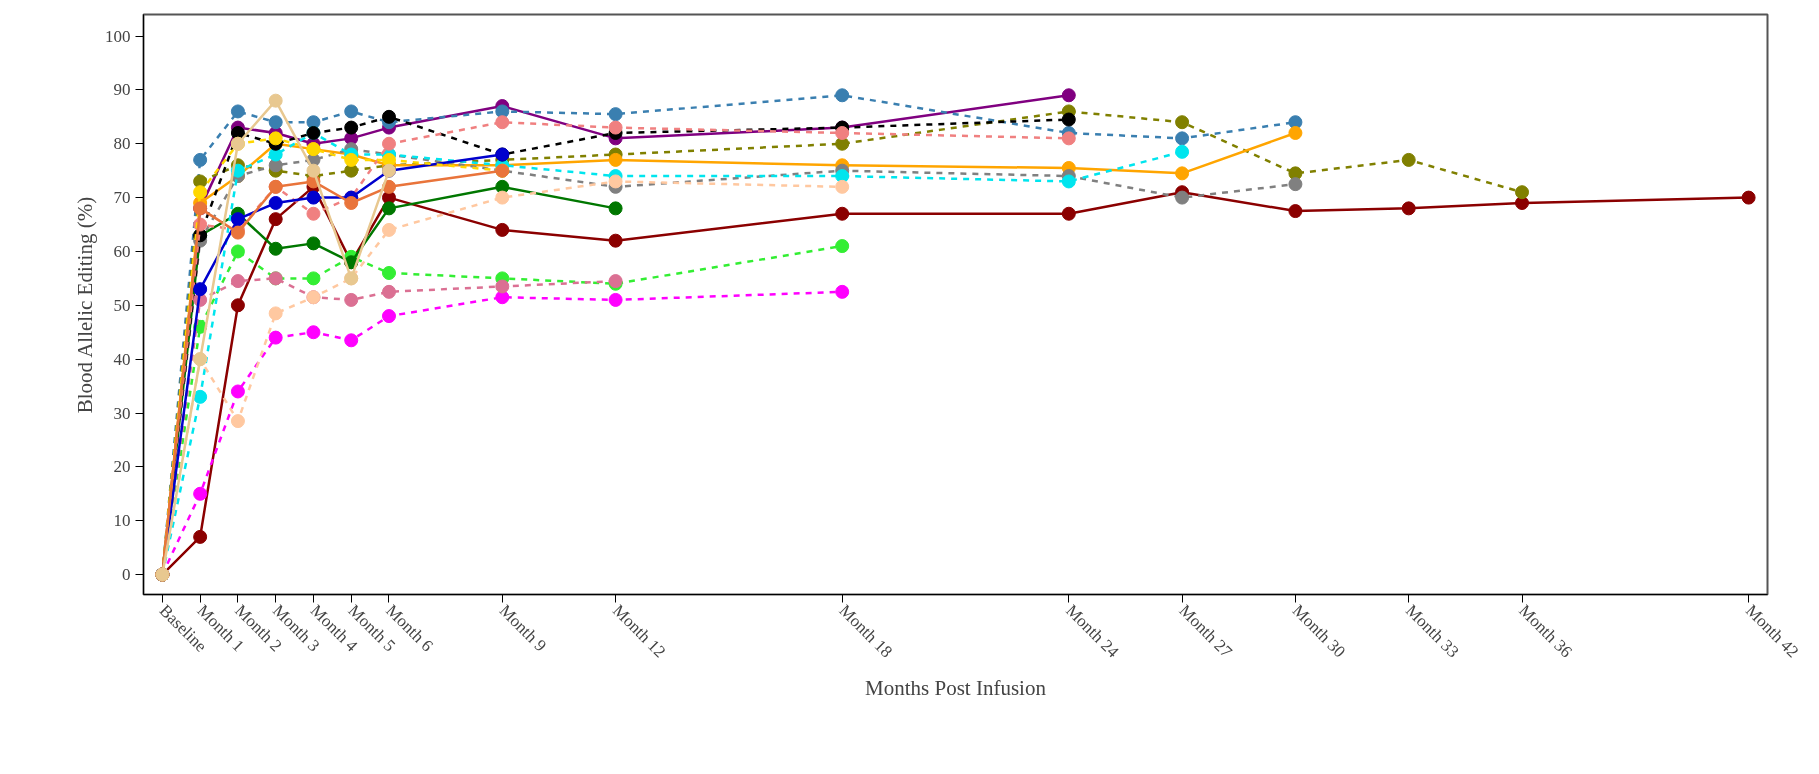 The image size is (1819, 774). I want to click on y-tick-label: 90, so click(122, 90).